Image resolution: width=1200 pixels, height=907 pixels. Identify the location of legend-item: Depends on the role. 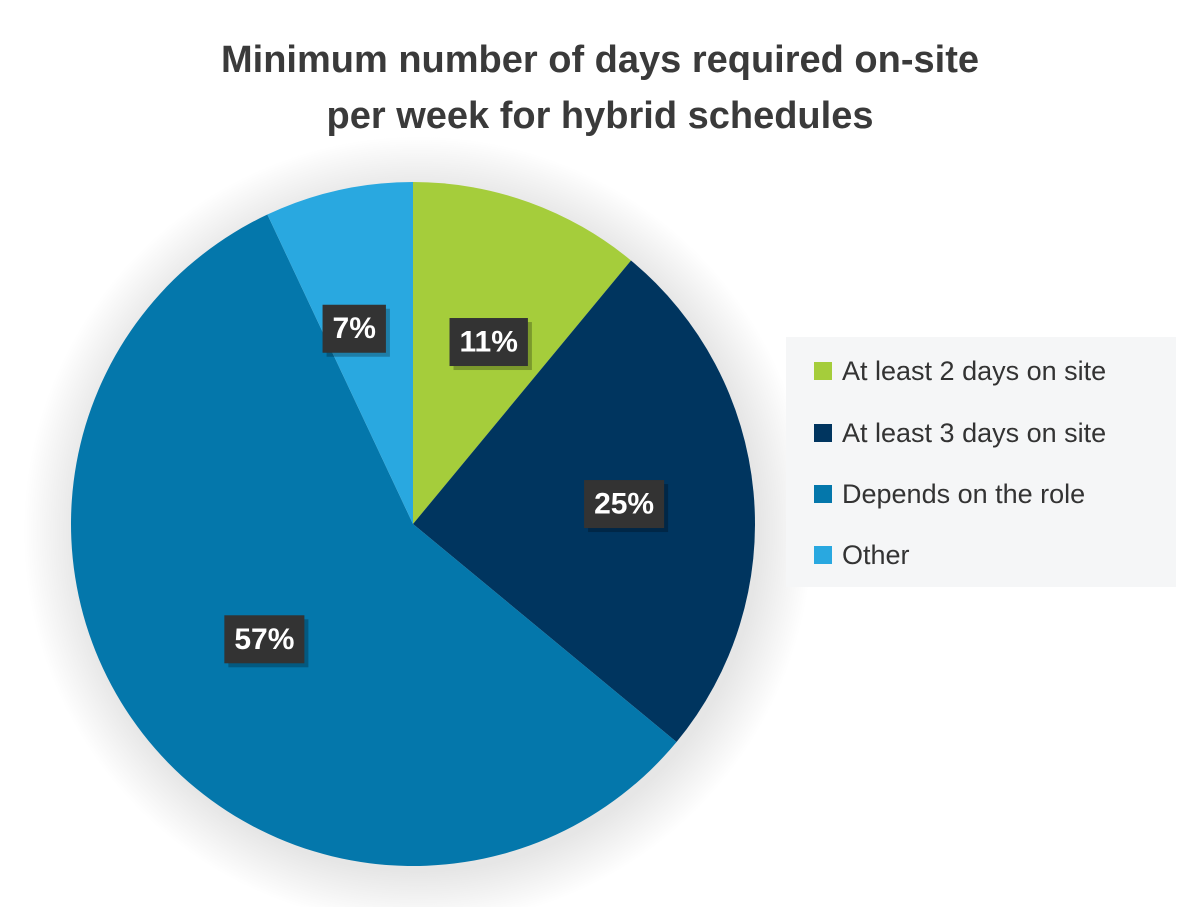
(949, 494).